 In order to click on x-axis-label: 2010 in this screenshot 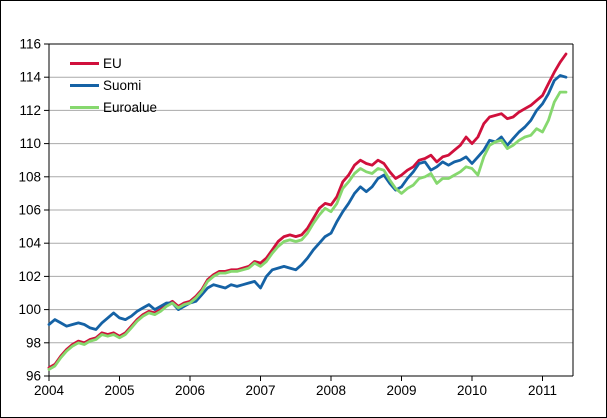, I will do `click(472, 390)`.